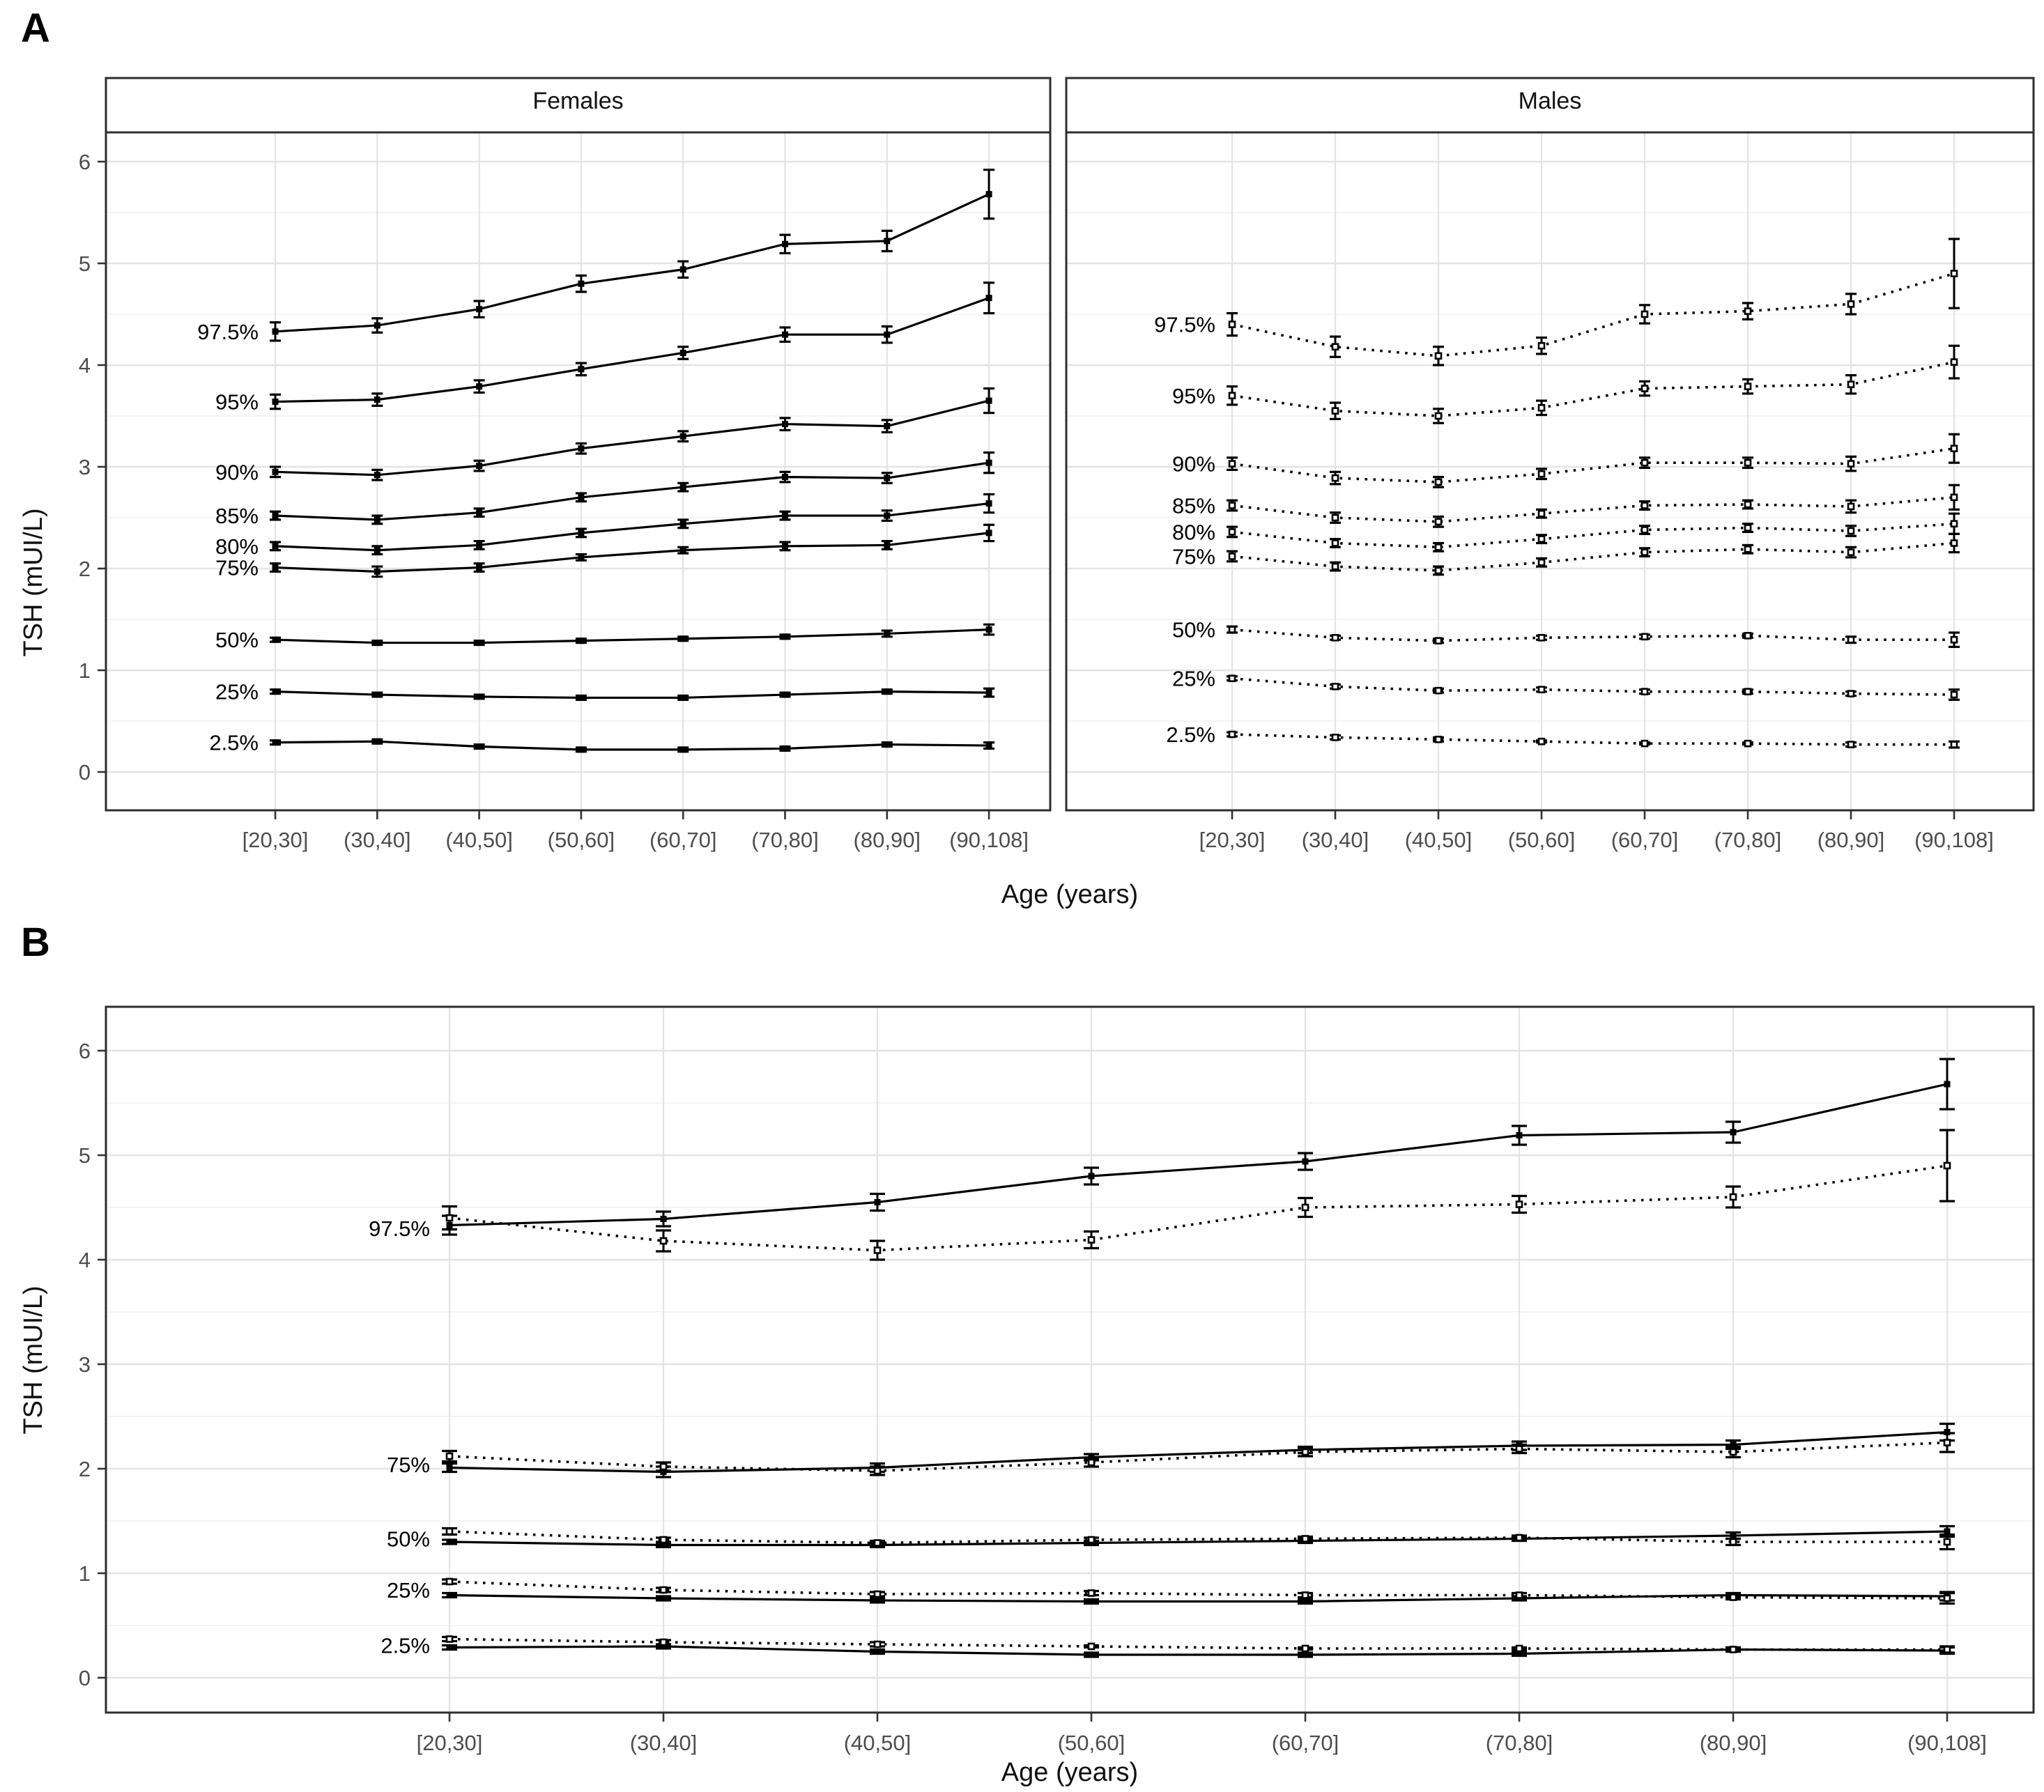 The height and width of the screenshot is (1792, 2044). I want to click on panel-a-letter: A, so click(36, 29).